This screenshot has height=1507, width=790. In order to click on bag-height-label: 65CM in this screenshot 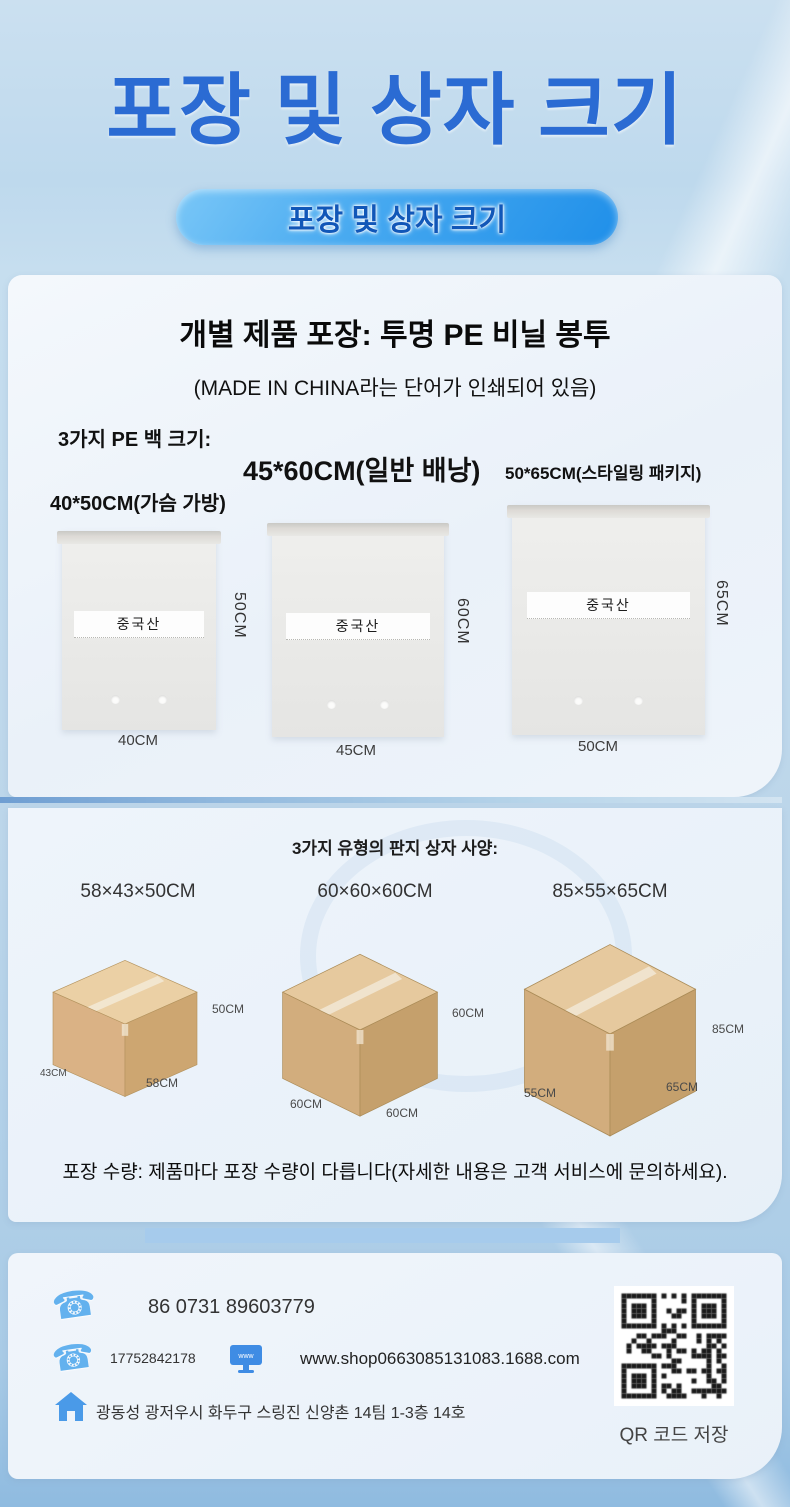, I will do `click(721, 603)`.